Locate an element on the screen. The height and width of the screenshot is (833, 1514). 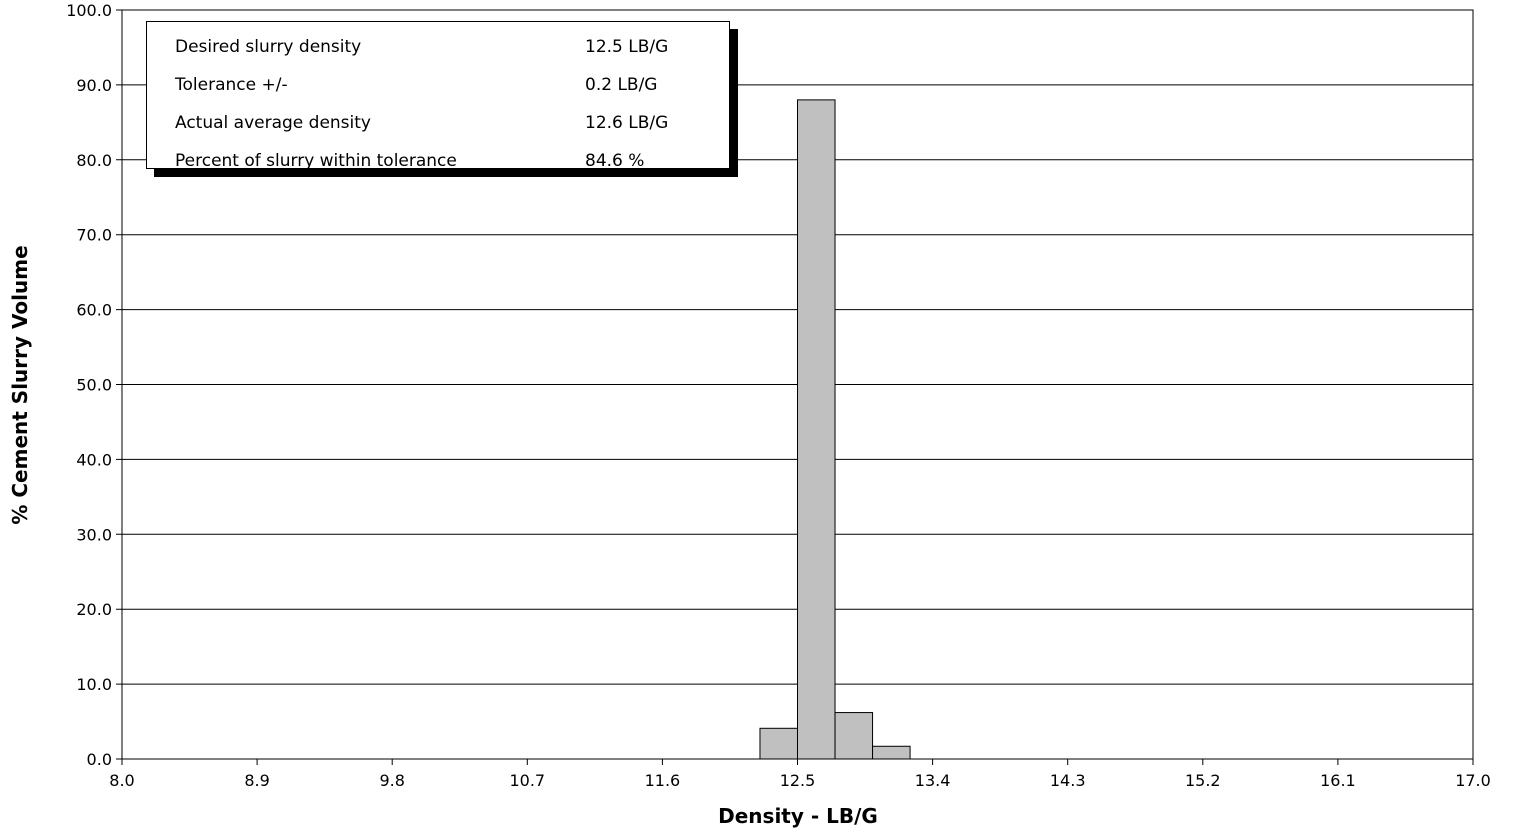
y-tick-label: 70.0 is located at coordinates (94, 235).